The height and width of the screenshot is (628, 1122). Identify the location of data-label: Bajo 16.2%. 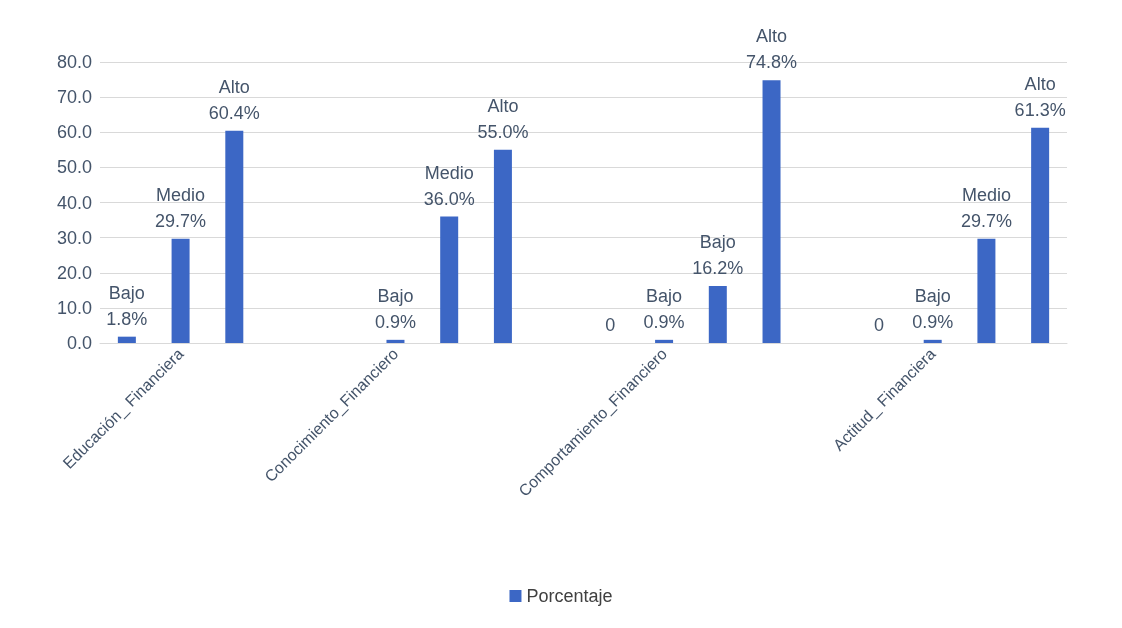
(718, 255).